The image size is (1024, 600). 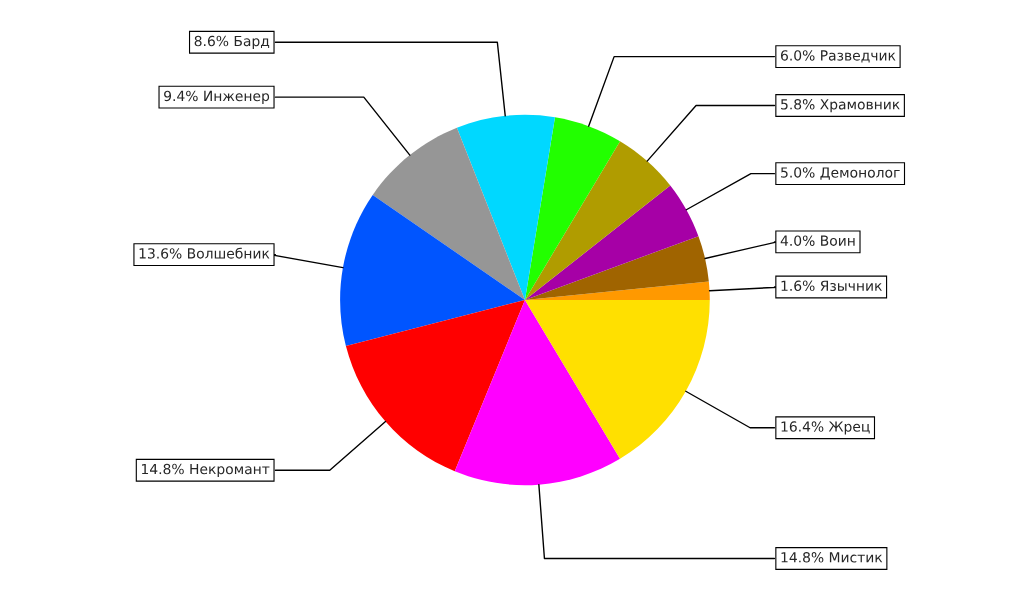 What do you see at coordinates (204, 253) in the screenshot?
I see `slice-label: 13.6% Волшебник` at bounding box center [204, 253].